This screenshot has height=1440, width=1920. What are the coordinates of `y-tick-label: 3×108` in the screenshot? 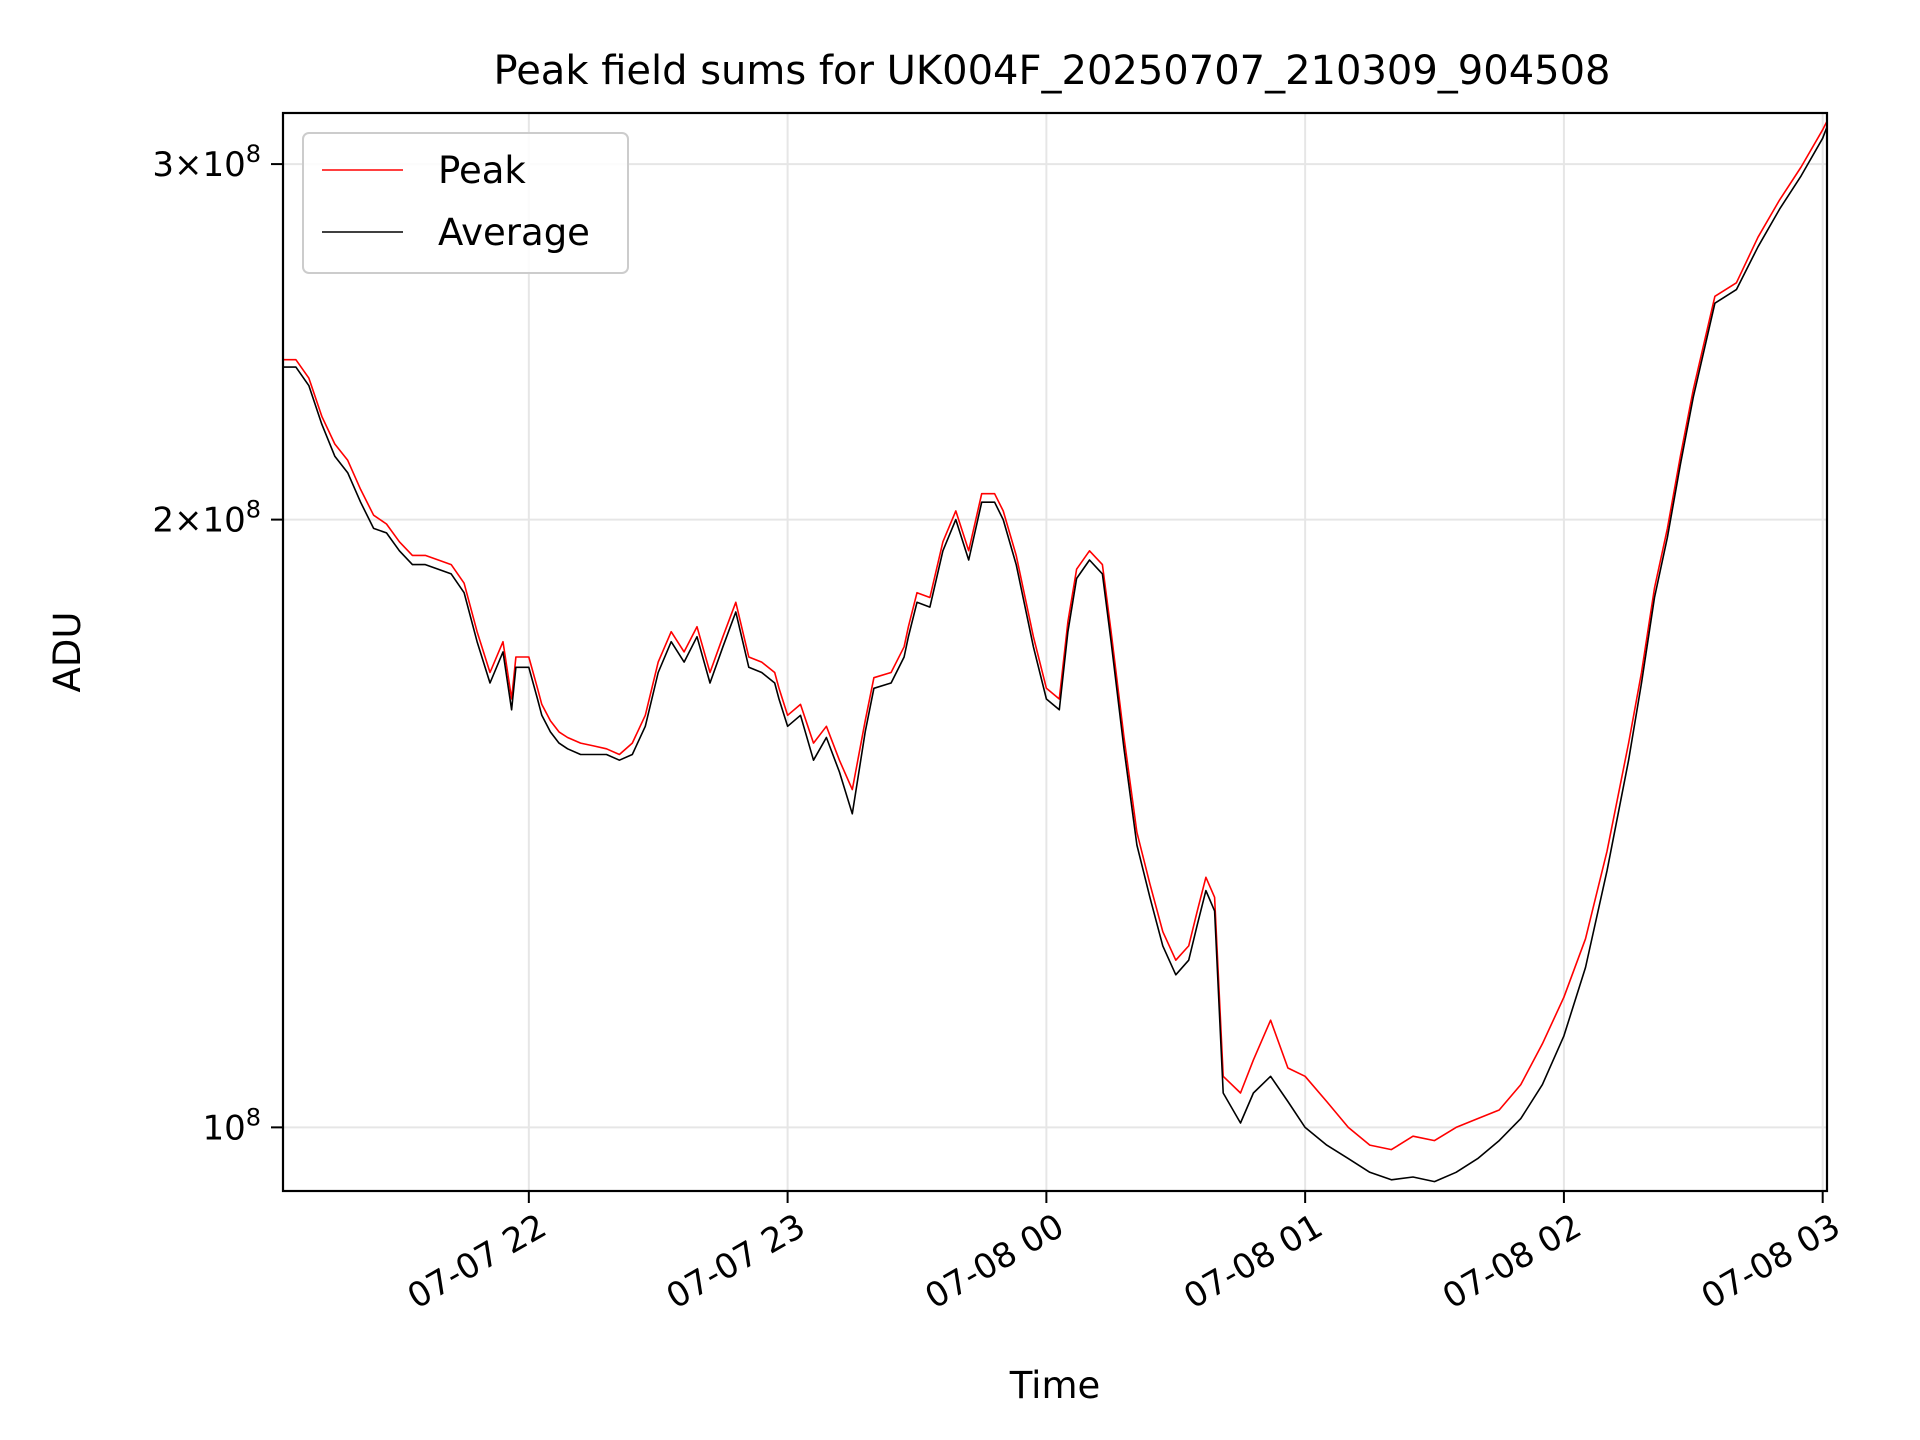 It's located at (206, 162).